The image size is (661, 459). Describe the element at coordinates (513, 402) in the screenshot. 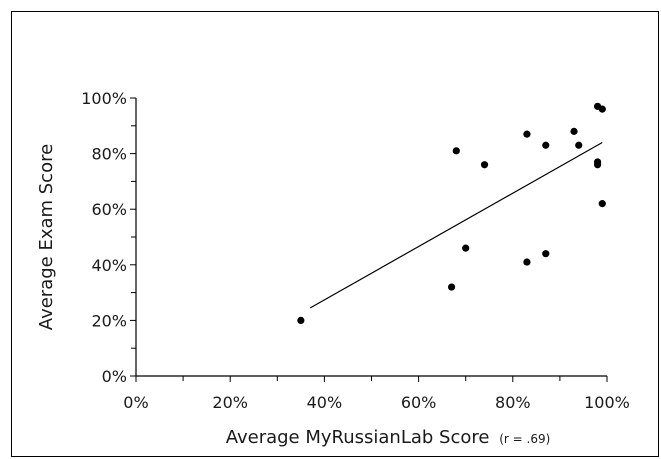

I see `x-tick-label: 80%` at that location.